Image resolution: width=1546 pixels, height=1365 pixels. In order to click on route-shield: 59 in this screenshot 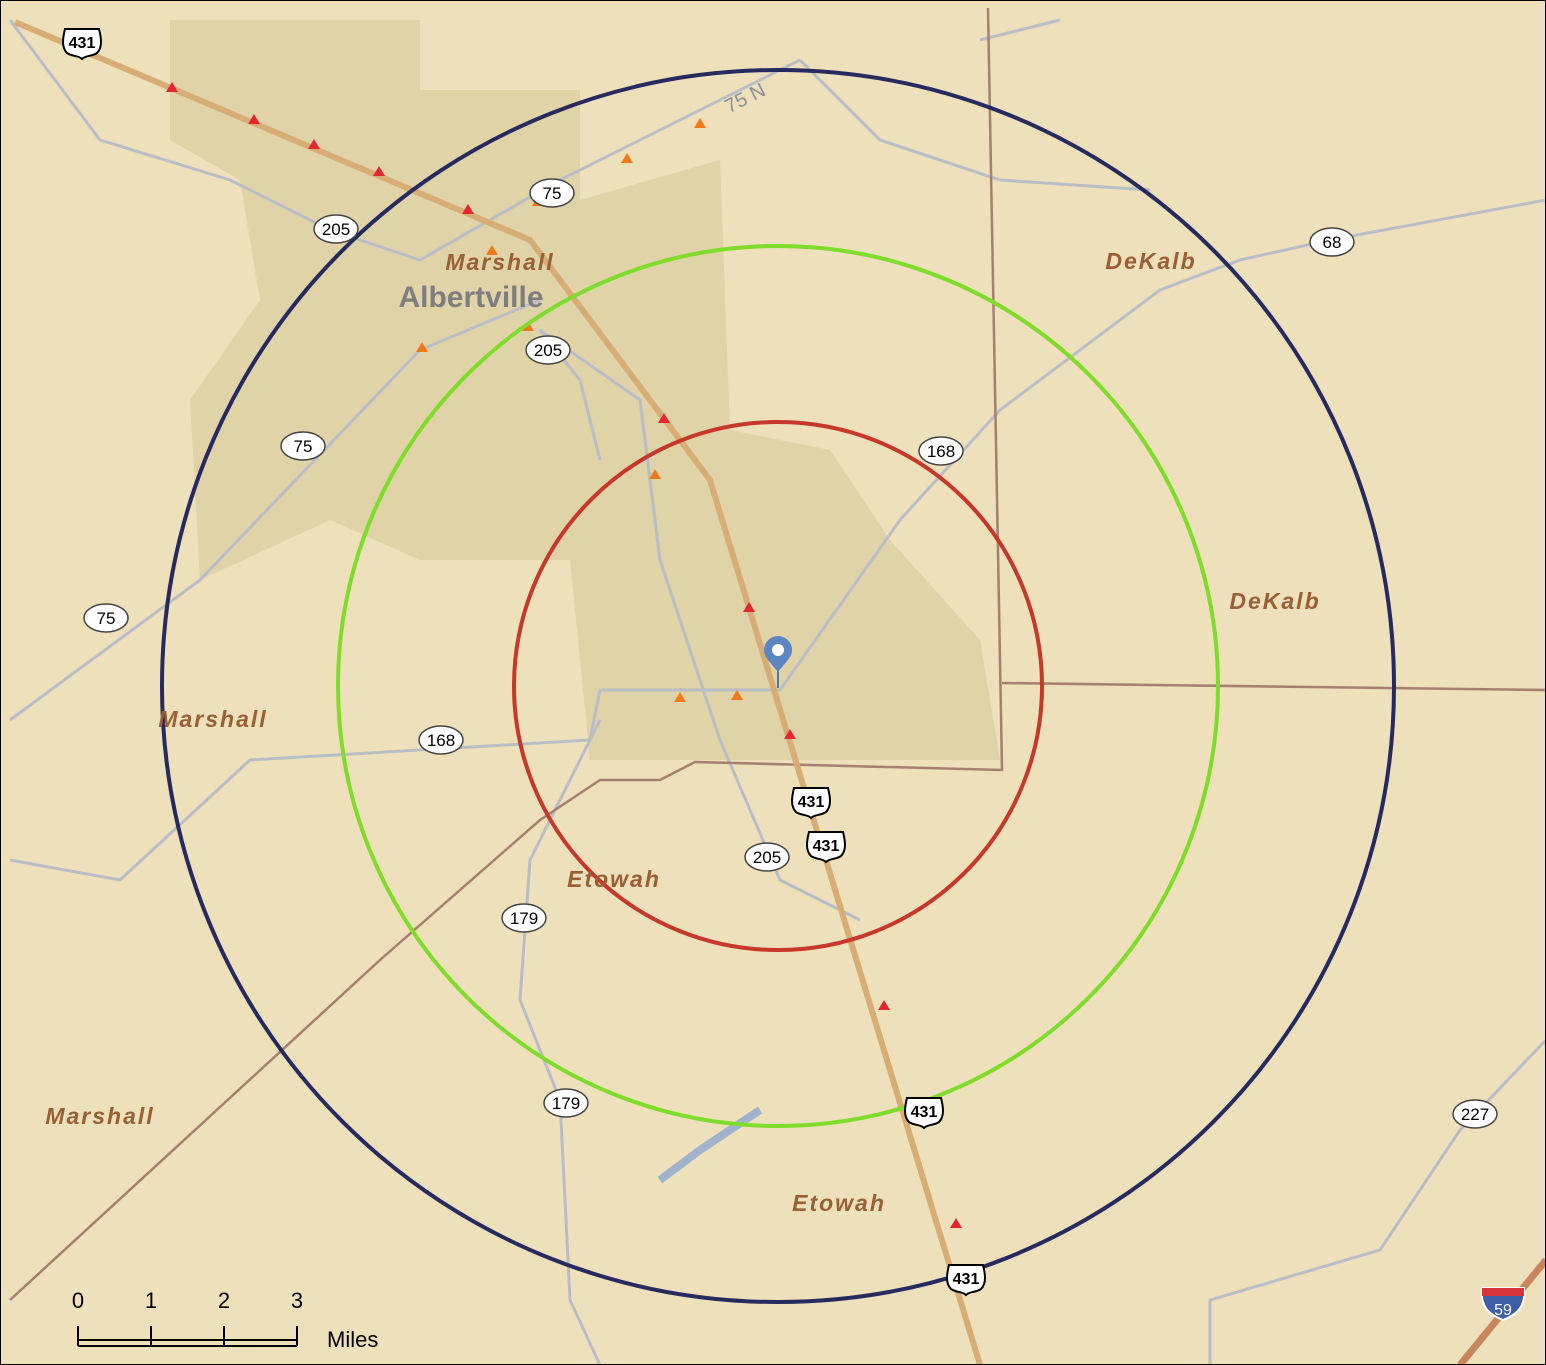, I will do `click(1503, 1304)`.